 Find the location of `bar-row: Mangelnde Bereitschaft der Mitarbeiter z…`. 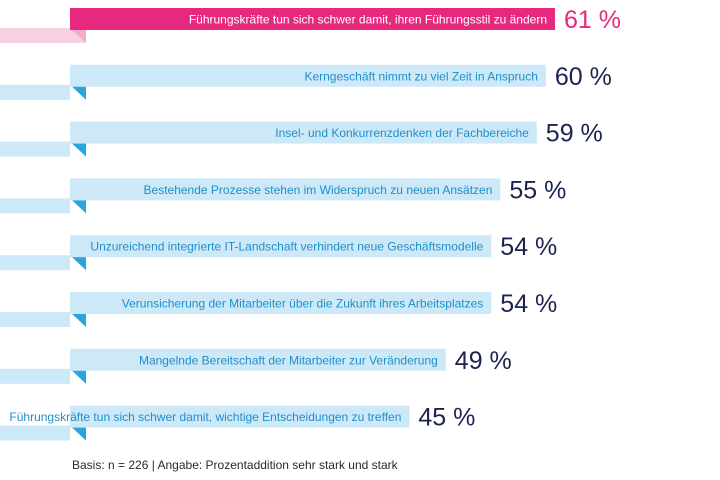

bar-row: Mangelnde Bereitschaft der Mitarbeiter z… is located at coordinates (256, 365).